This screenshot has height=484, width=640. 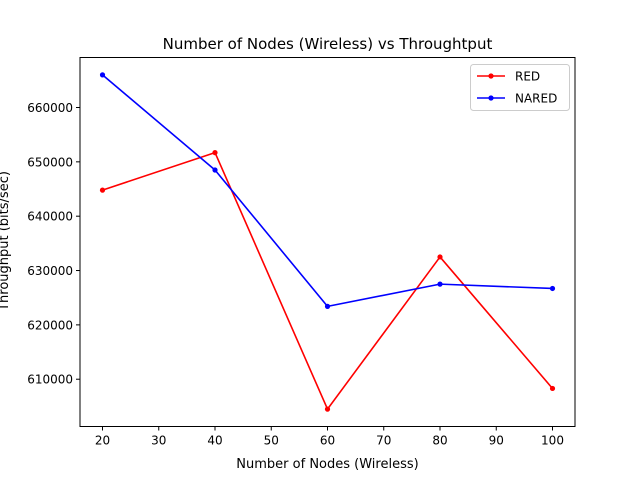 What do you see at coordinates (439, 441) in the screenshot?
I see `x-tick-label: 80` at bounding box center [439, 441].